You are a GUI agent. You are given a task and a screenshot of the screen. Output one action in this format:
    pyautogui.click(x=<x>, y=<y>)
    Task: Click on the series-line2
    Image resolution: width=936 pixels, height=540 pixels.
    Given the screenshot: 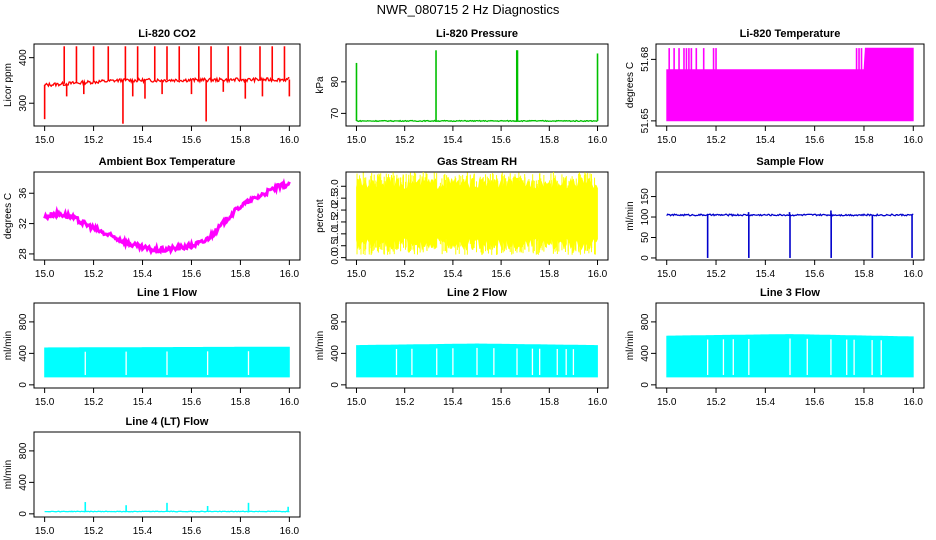 What is the action you would take?
    pyautogui.click(x=477, y=360)
    